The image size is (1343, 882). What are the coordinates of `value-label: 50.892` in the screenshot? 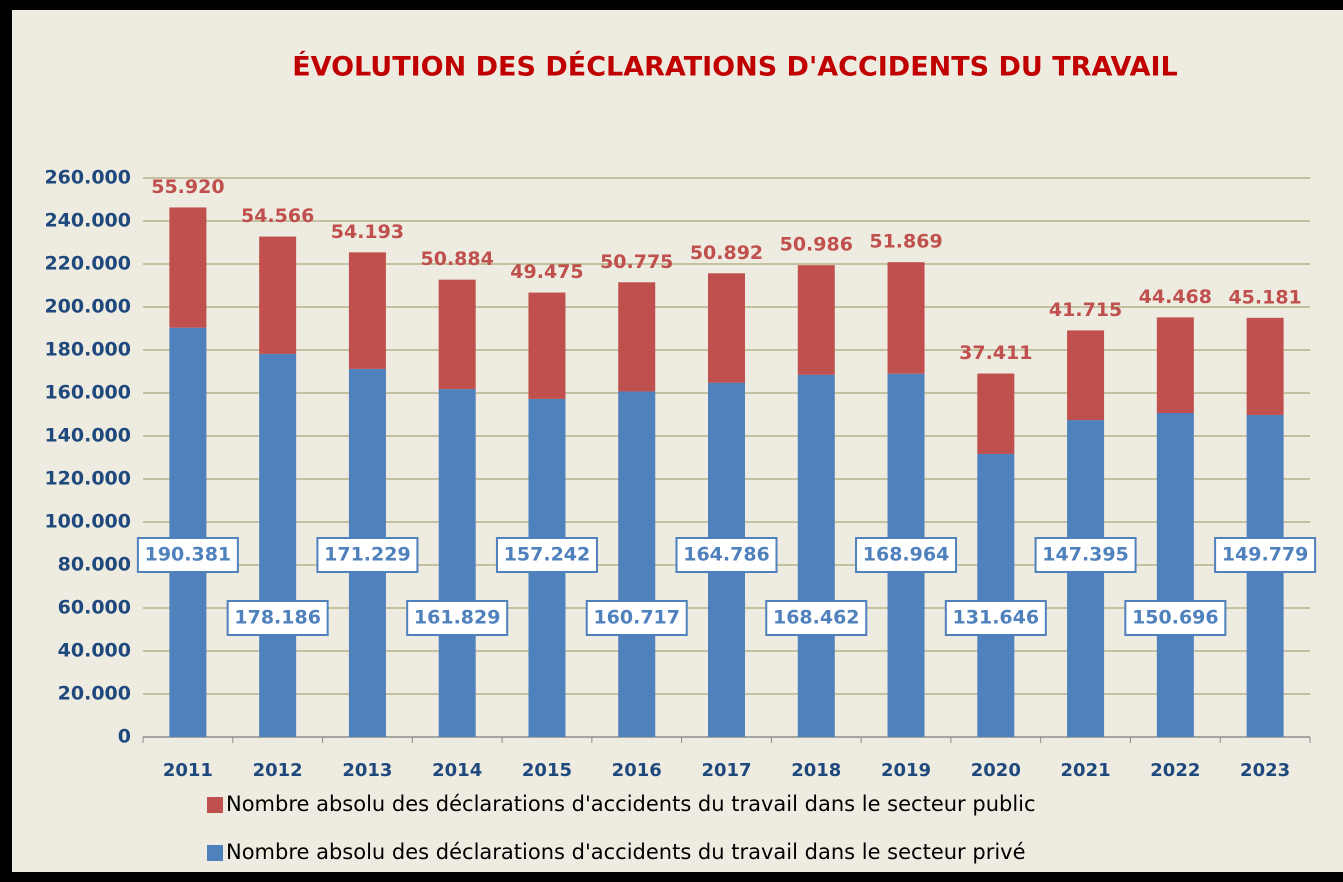 It's located at (726, 253).